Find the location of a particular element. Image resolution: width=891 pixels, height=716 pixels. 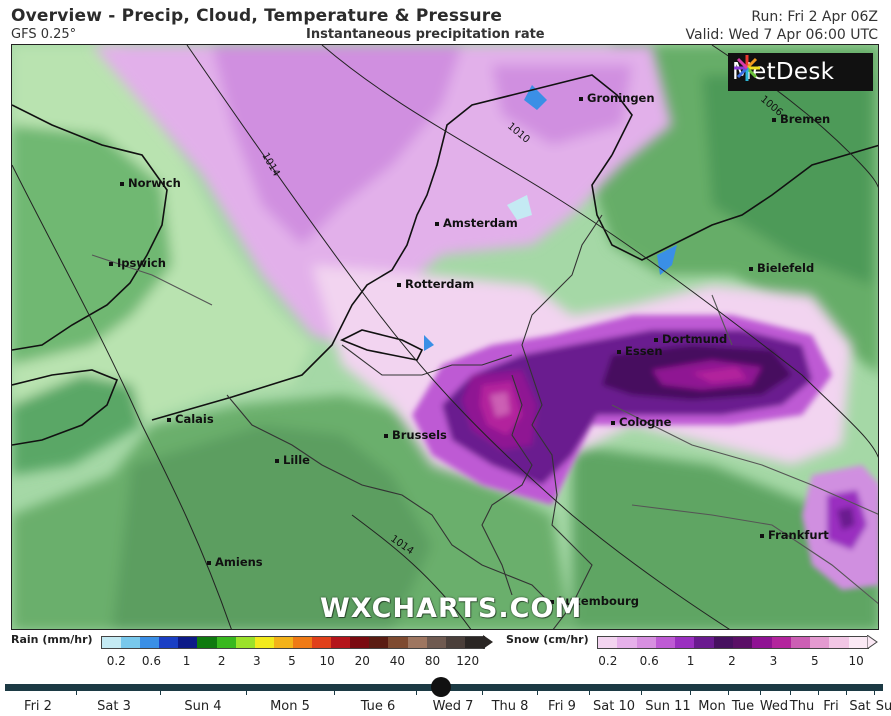

city-rotterdam: Rotterdam is located at coordinates (435, 284).